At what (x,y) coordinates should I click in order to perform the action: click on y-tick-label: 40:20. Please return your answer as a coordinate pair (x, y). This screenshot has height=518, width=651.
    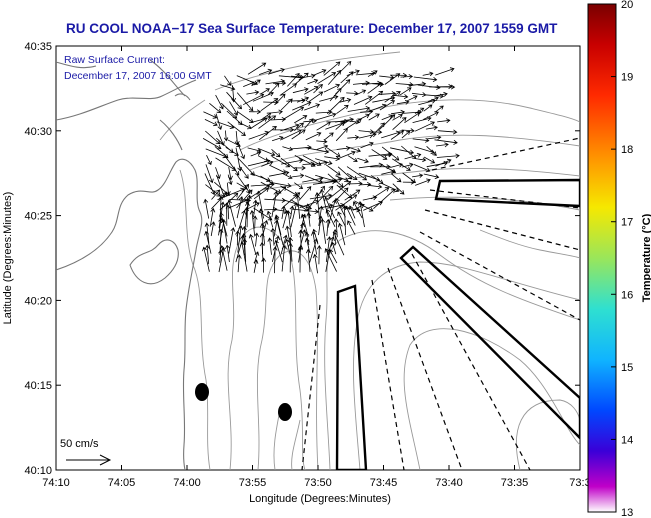
    Looking at the image, I should click on (38, 301).